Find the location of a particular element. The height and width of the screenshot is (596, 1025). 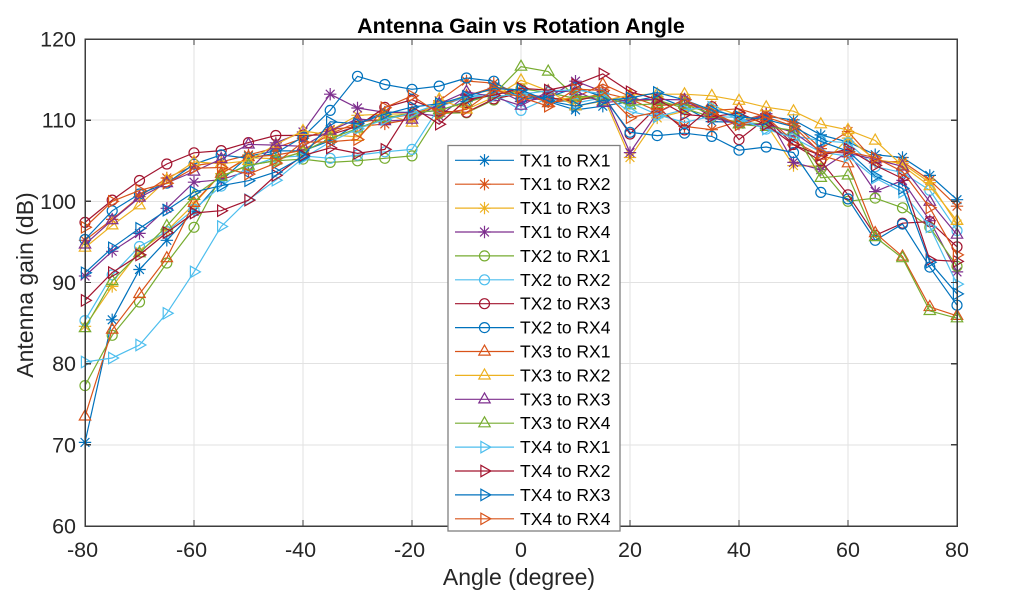

svg-text: 40 is located at coordinates (739, 550).